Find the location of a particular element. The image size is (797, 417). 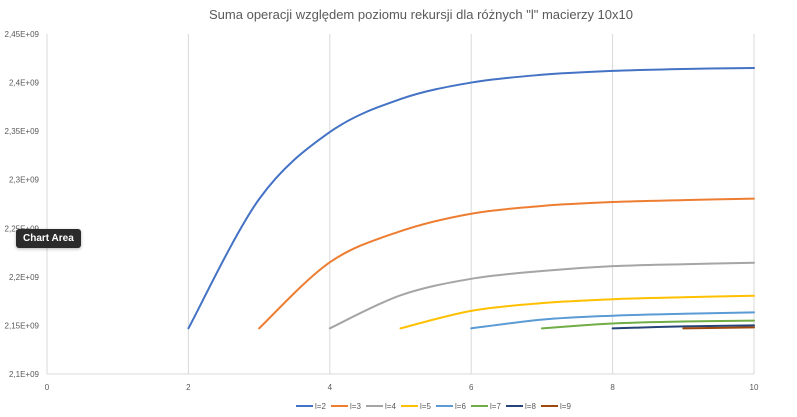

chart-area-tooltip: Chart Area is located at coordinates (48, 238).